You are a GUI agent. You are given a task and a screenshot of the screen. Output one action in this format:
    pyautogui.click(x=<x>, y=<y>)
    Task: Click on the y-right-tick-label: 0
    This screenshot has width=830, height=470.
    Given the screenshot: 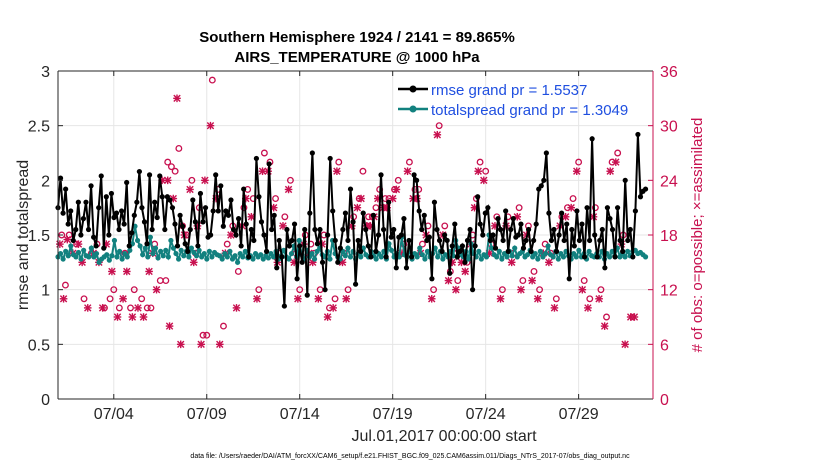 What is the action you would take?
    pyautogui.click(x=664, y=400)
    